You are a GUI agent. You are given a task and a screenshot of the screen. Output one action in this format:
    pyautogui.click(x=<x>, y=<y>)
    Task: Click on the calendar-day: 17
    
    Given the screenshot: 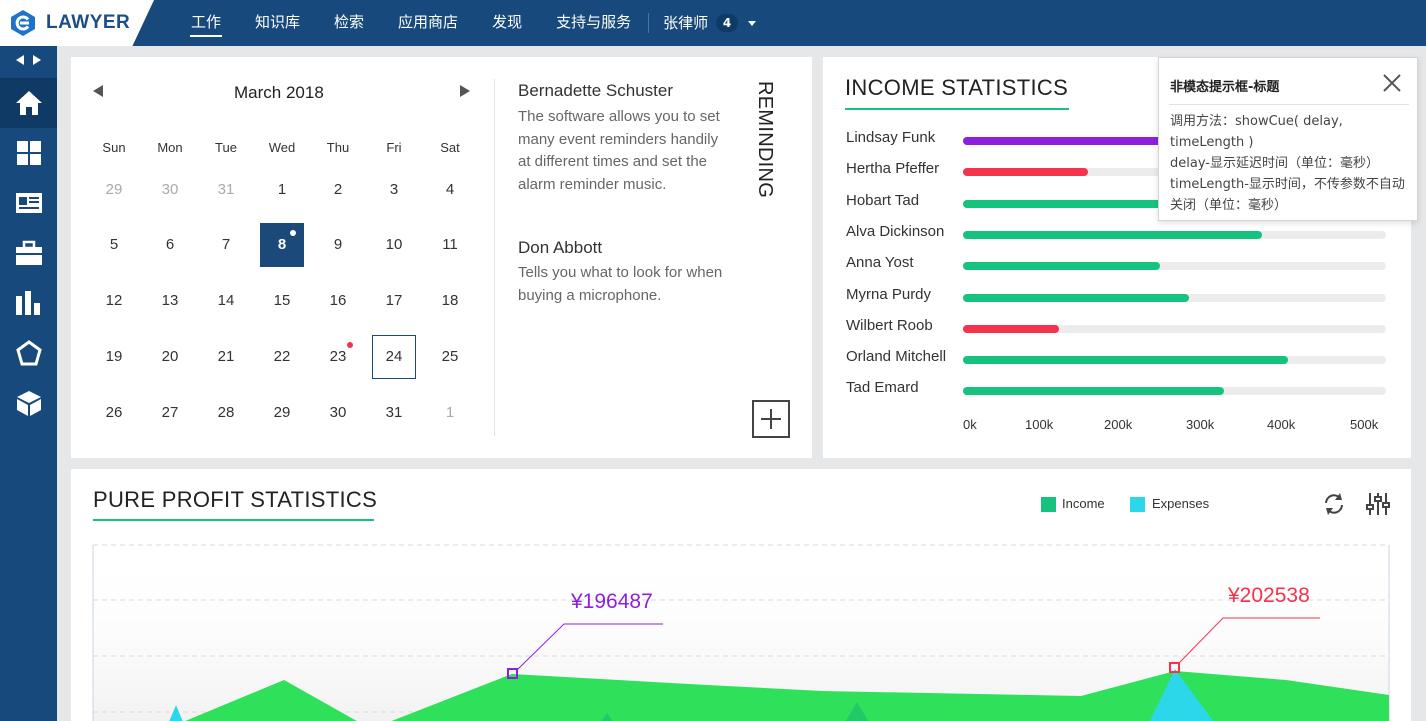 What is the action you would take?
    pyautogui.click(x=394, y=300)
    